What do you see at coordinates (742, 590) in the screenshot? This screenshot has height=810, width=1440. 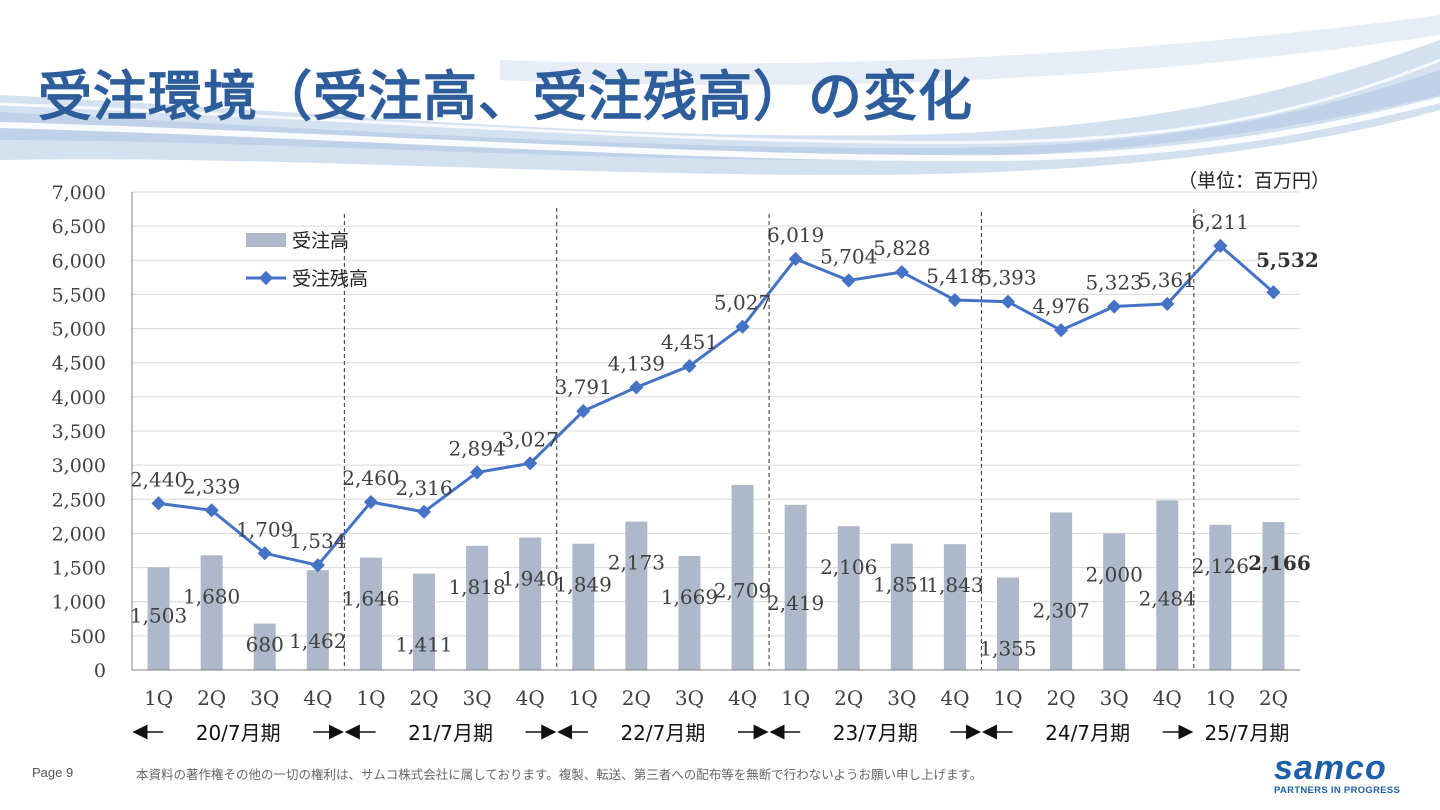 I see `bar-value-label: 2,709` at bounding box center [742, 590].